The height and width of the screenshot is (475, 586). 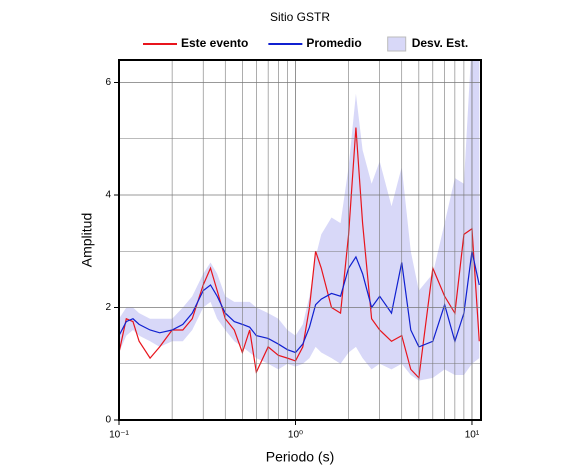 I want to click on y-tick-label: 6, so click(x=108, y=82).